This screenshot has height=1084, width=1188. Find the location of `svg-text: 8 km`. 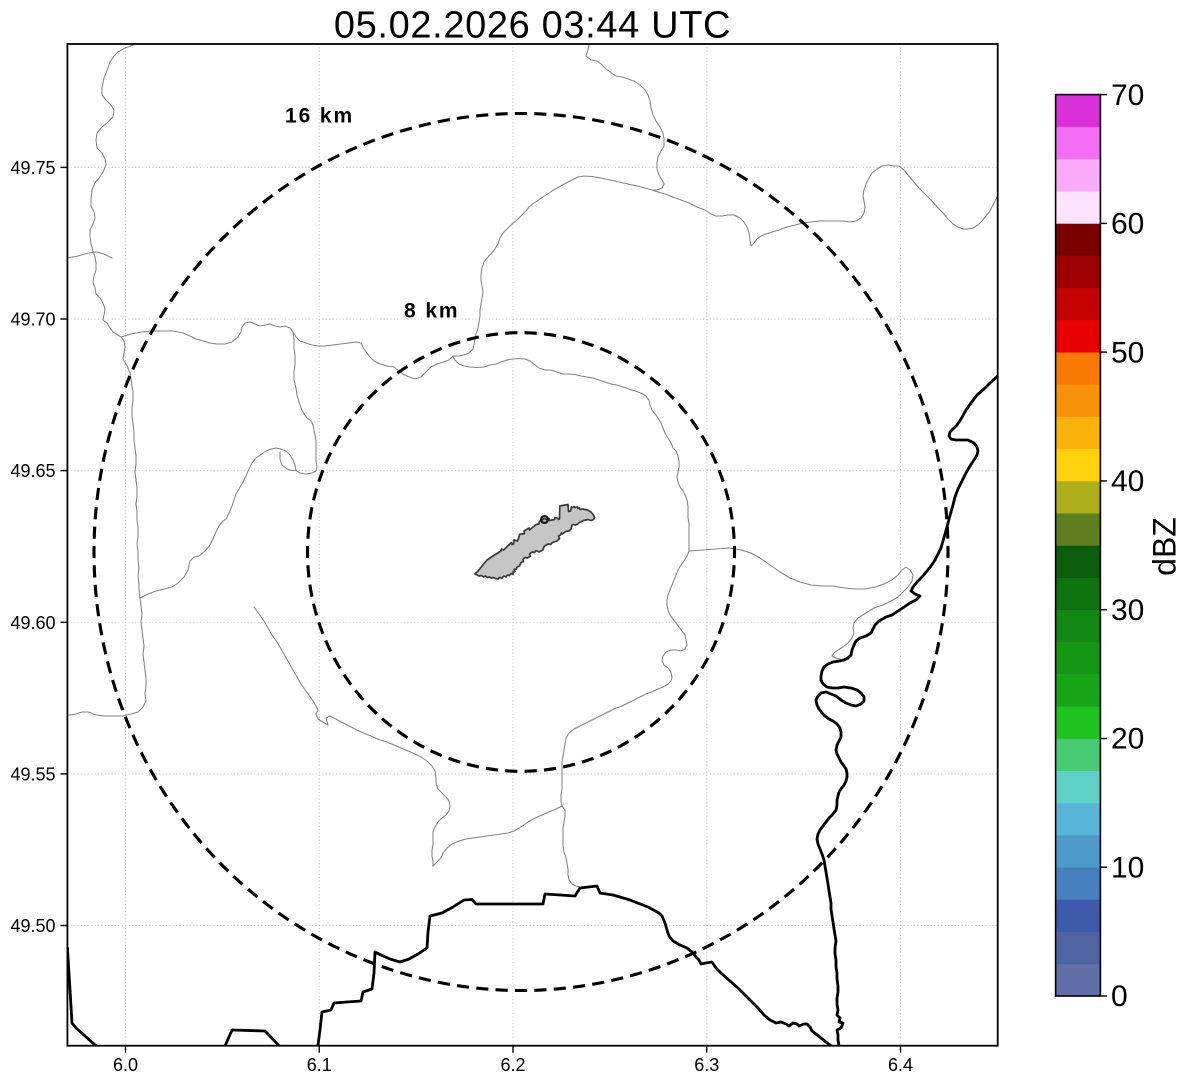

svg-text: 8 km is located at coordinates (431, 311).